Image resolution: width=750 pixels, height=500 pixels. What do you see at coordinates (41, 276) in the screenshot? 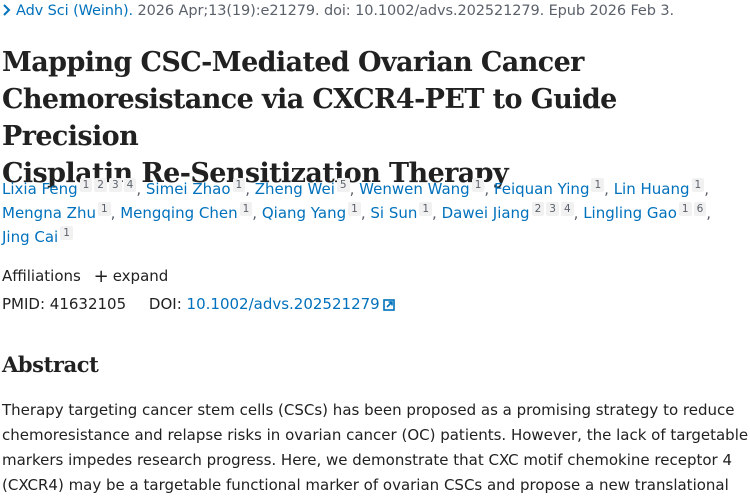
I see `affiliations-label: Affiliations` at bounding box center [41, 276].